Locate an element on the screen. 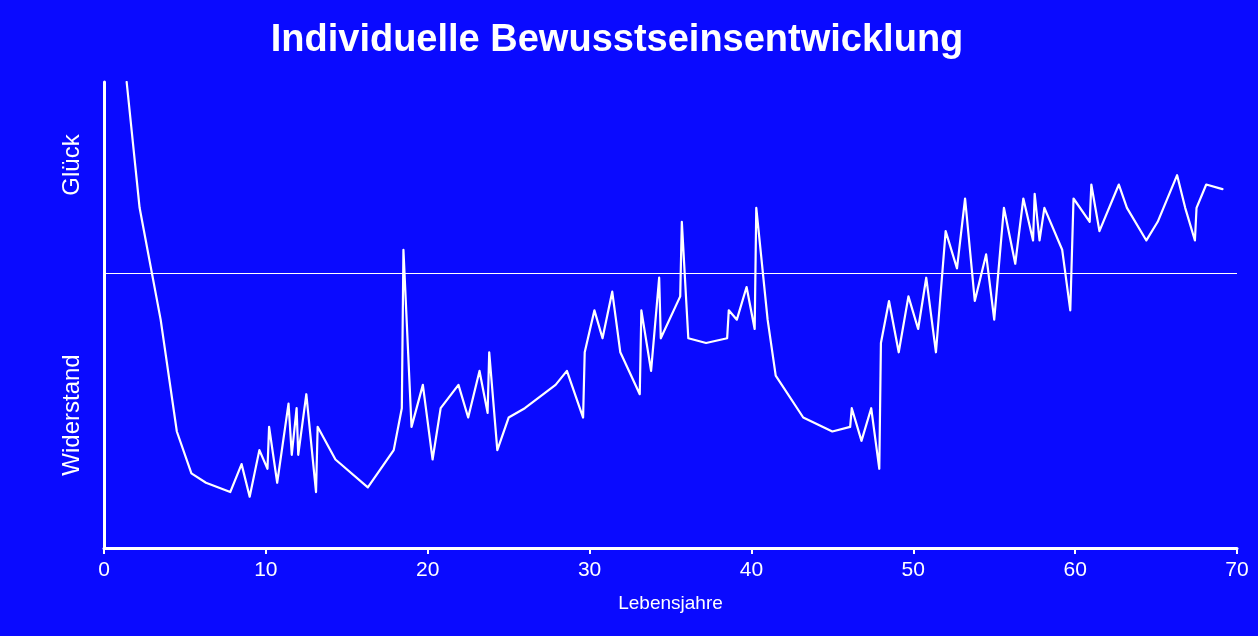  x-tick-label: 40 is located at coordinates (751, 568).